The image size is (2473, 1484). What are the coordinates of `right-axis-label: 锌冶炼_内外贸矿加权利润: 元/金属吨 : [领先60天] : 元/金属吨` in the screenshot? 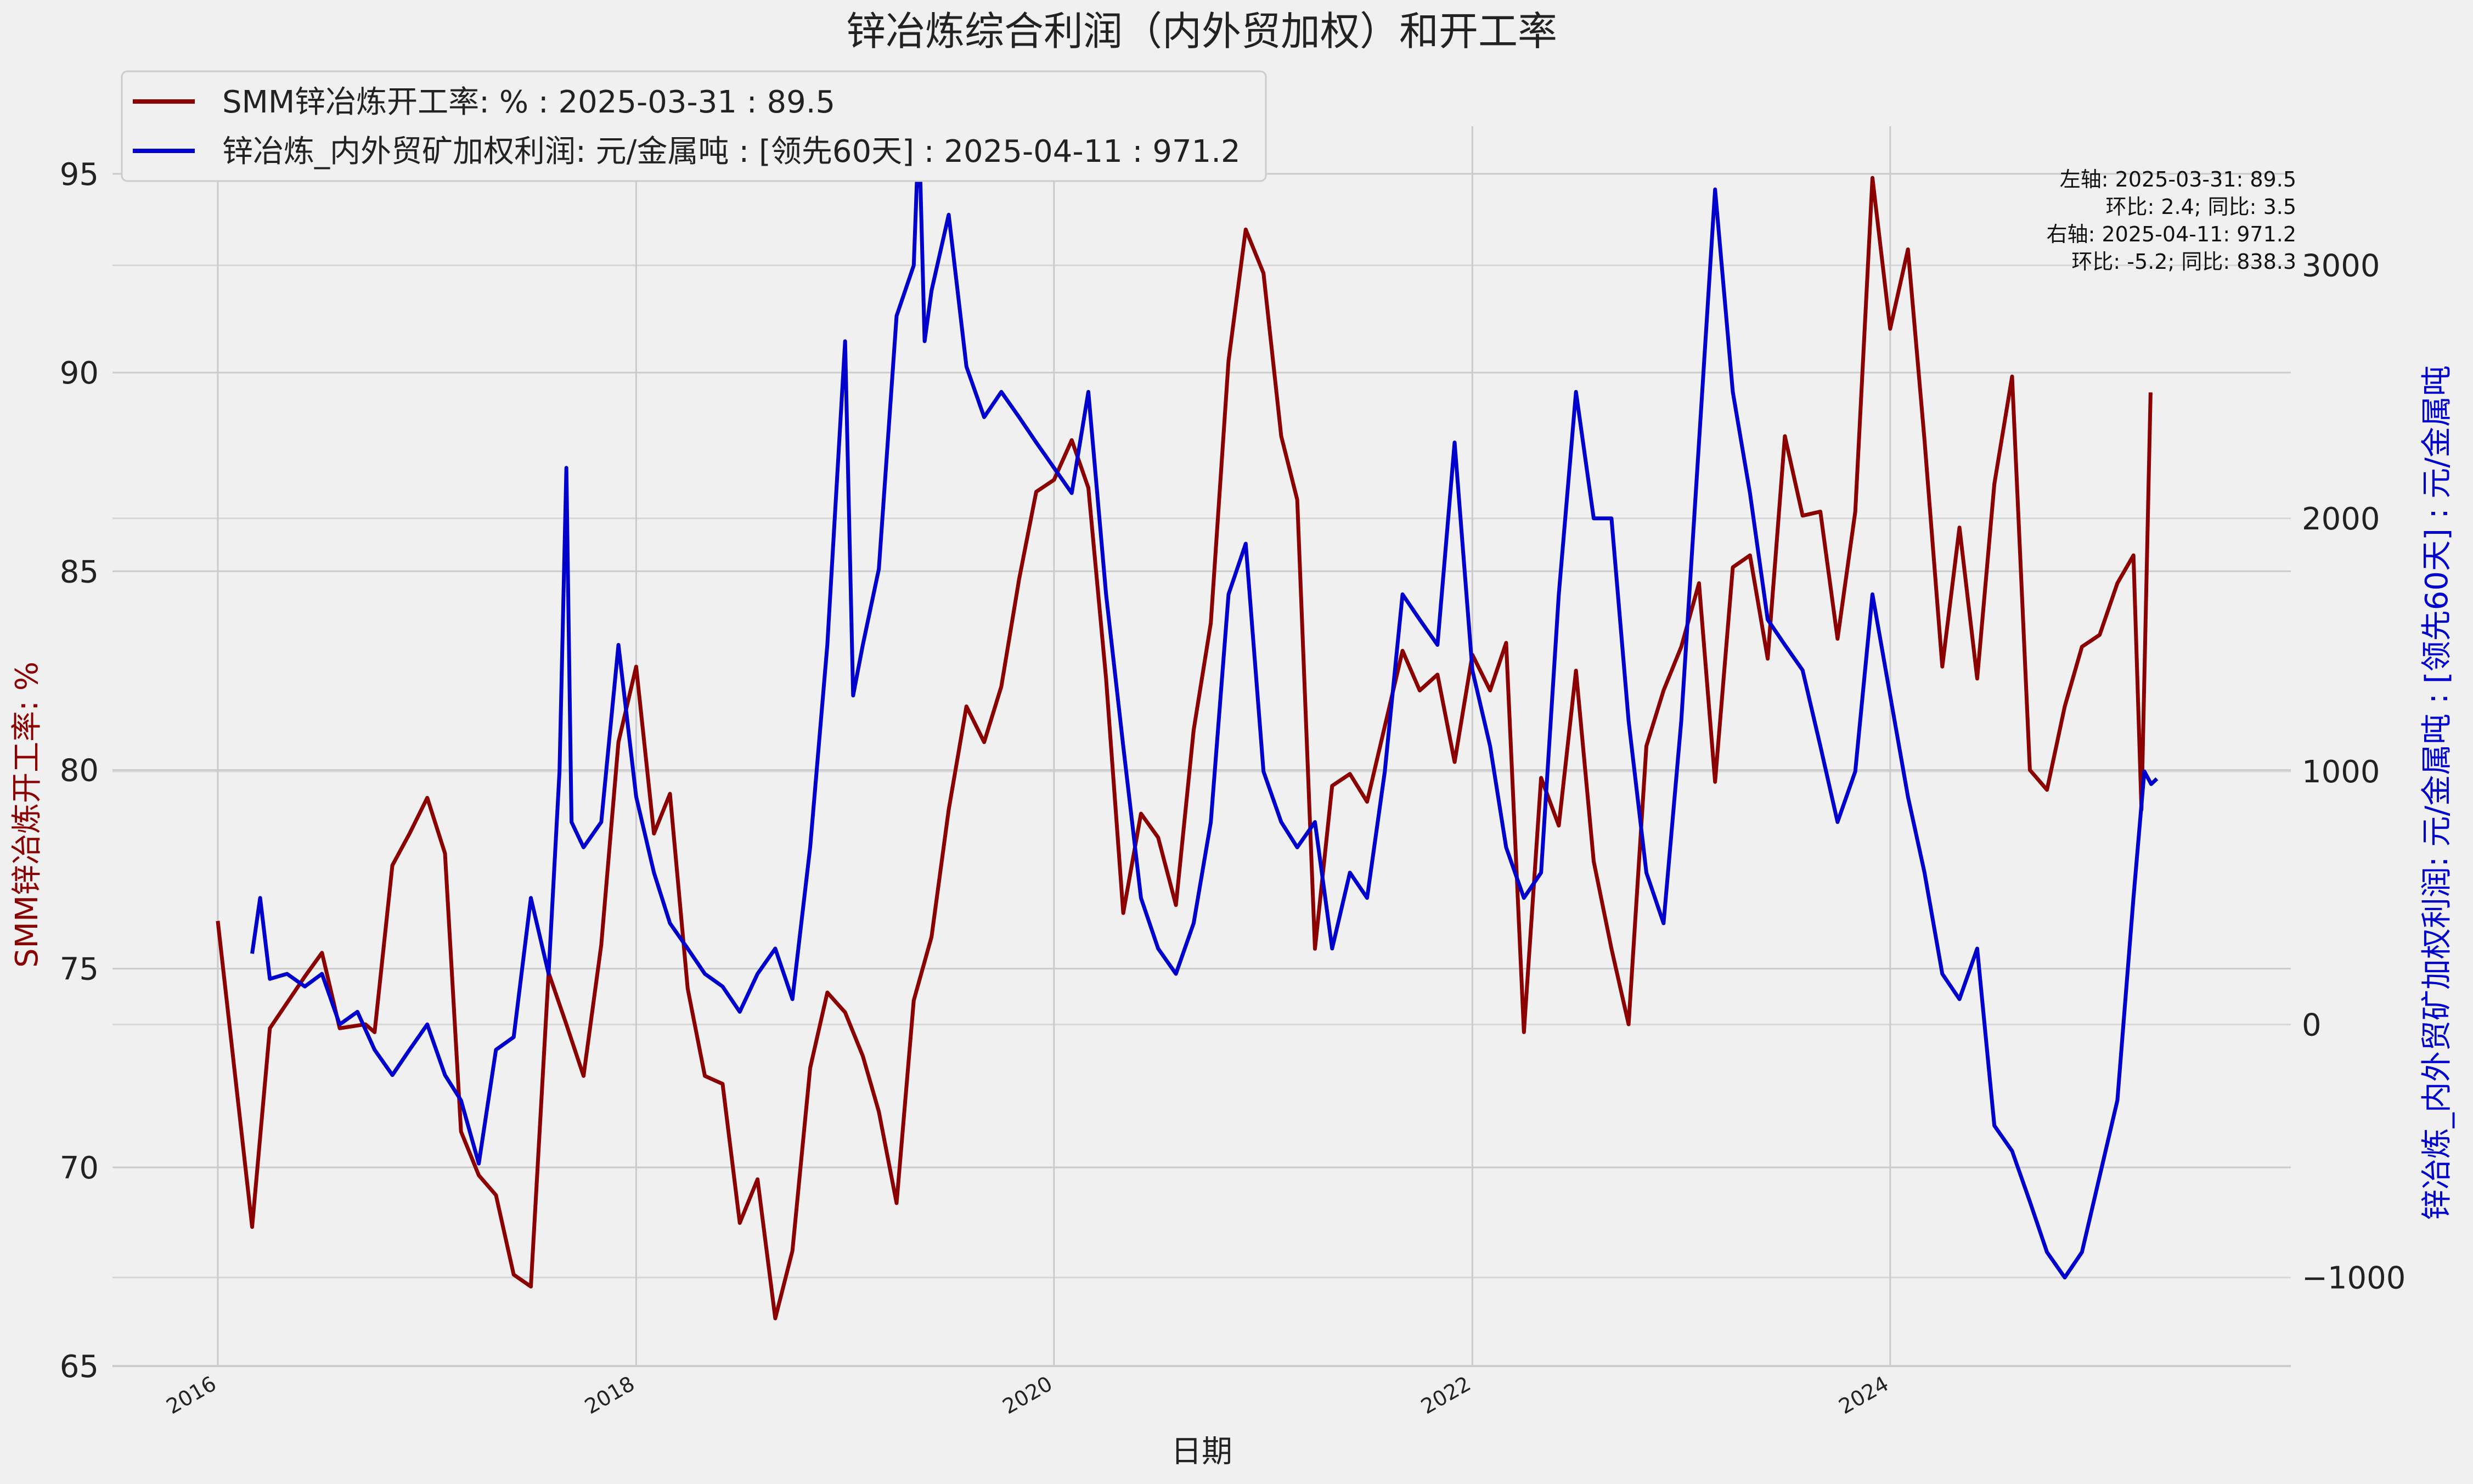 It's located at (2437, 792).